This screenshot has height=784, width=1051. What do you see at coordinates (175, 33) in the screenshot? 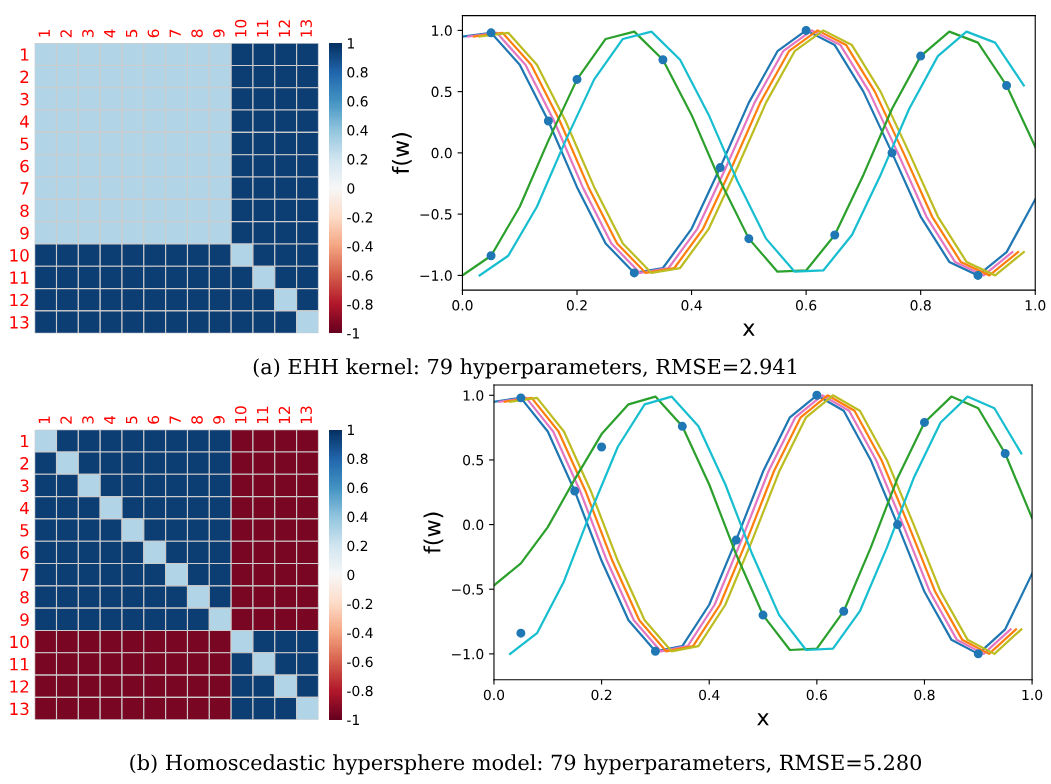
I see `x-tick-label: 7` at bounding box center [175, 33].